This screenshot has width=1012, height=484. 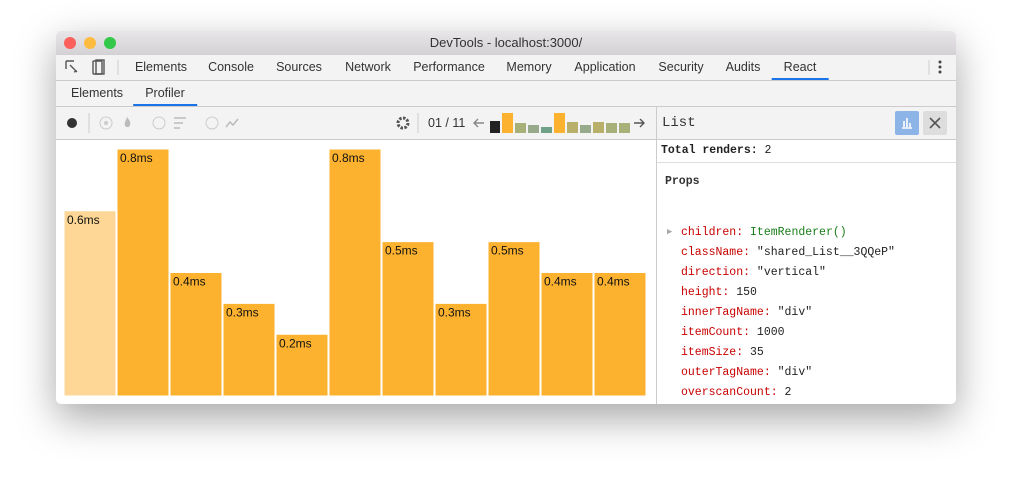 I want to click on prop-row: outerTagName: "div", so click(x=746, y=372).